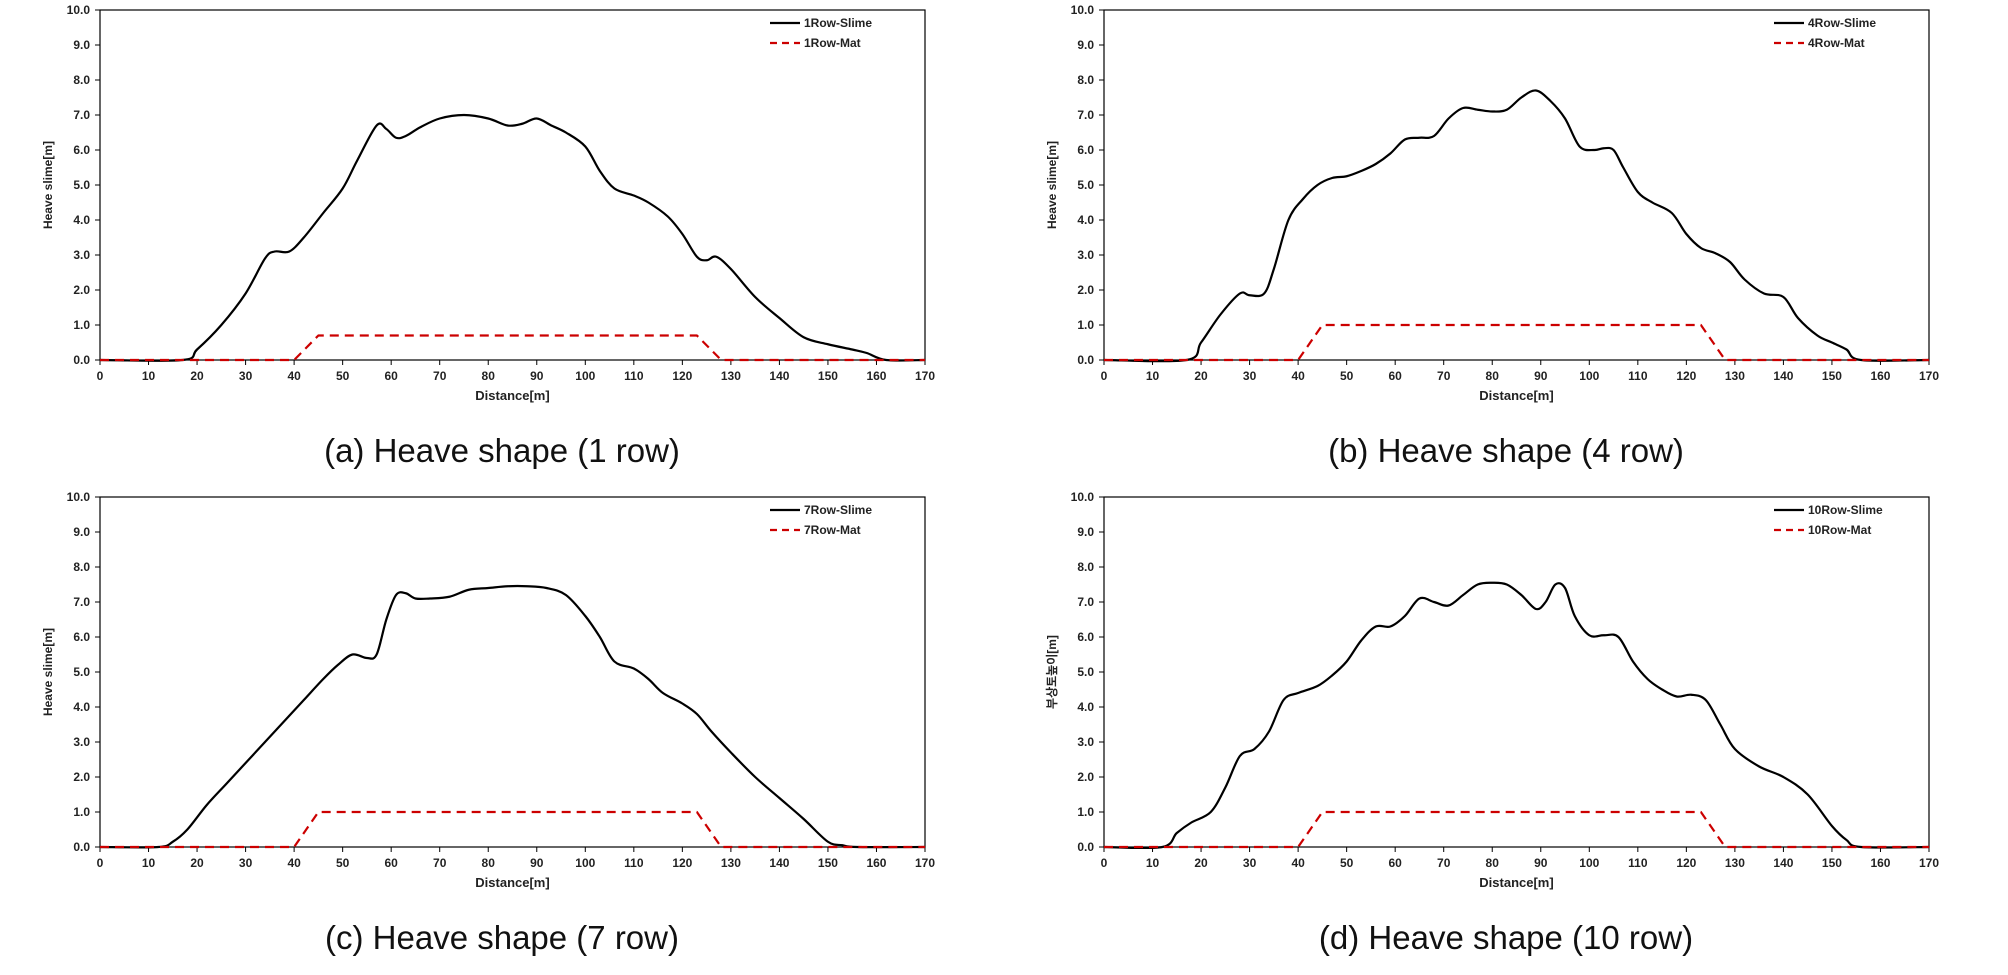 Image resolution: width=2008 pixels, height=975 pixels. I want to click on legend-label: 10Row-Slime, so click(1845, 510).